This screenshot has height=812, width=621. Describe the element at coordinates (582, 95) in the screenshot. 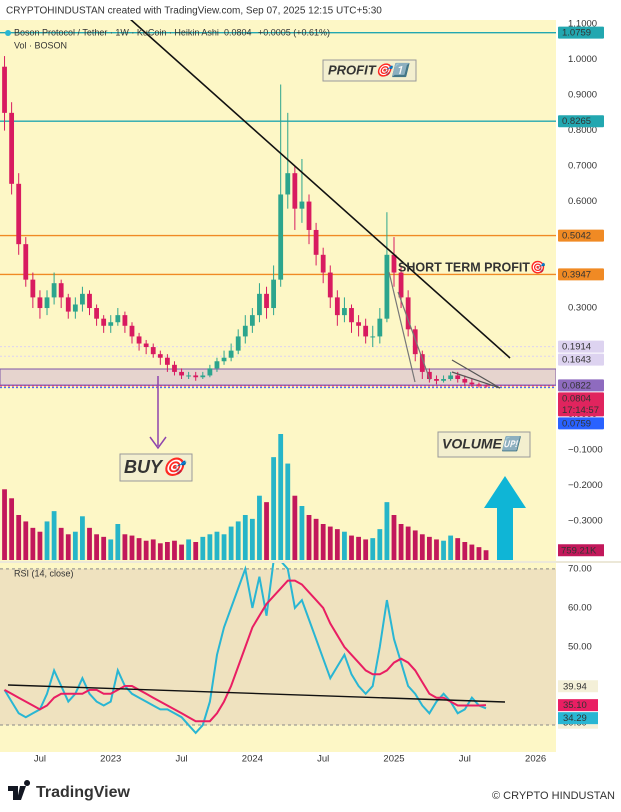

I see `y-tick-label: 0.9000` at that location.